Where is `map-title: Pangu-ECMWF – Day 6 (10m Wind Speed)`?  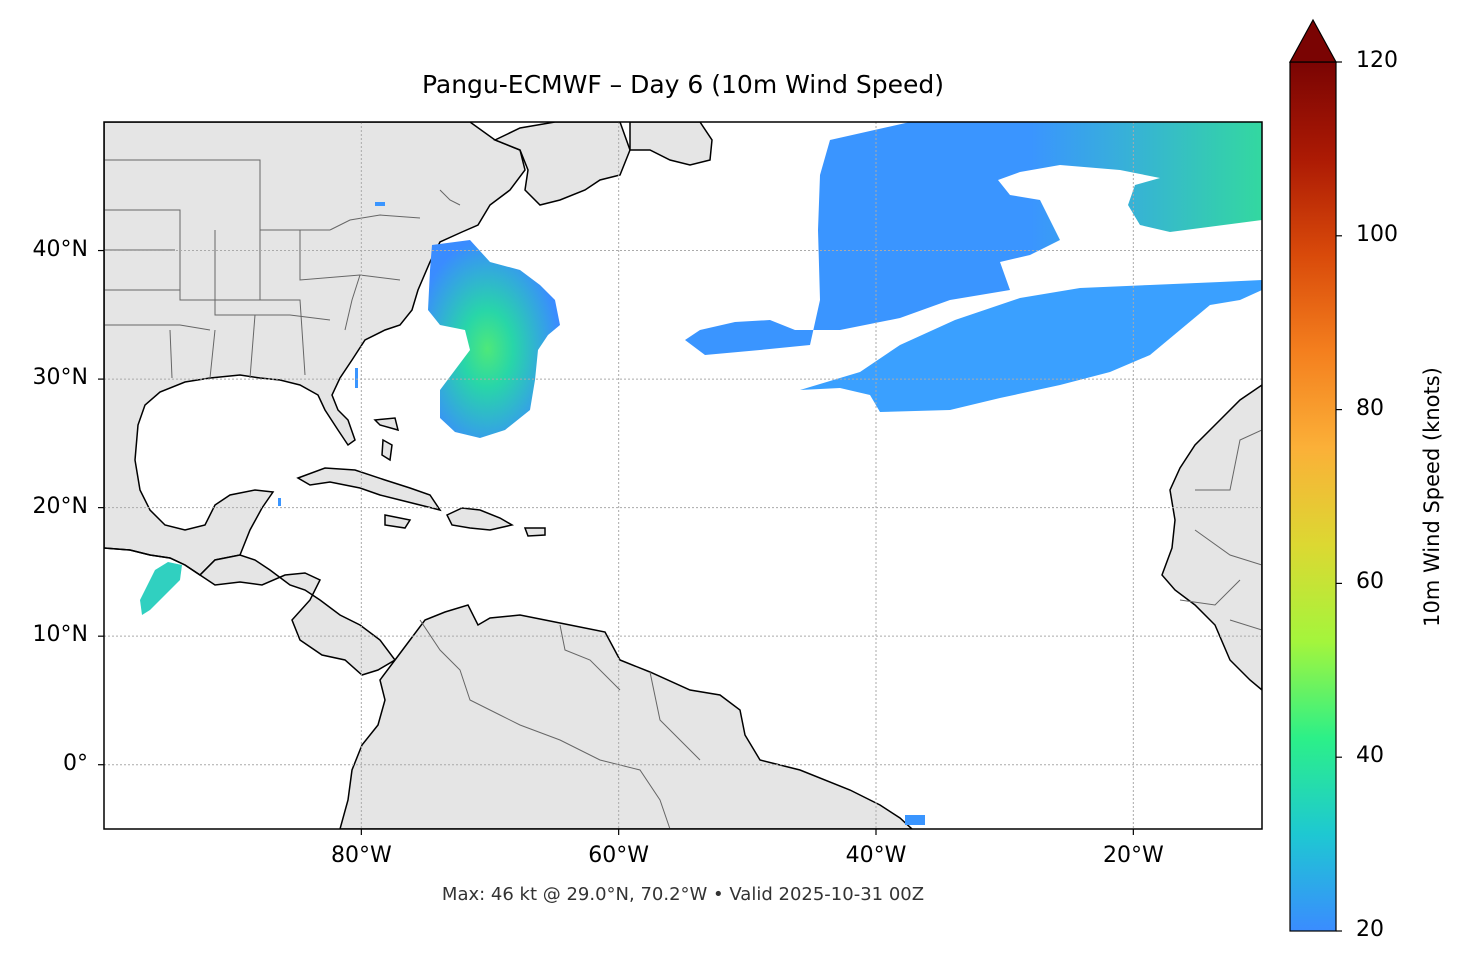
map-title: Pangu-ECMWF – Day 6 (10m Wind Speed) is located at coordinates (683, 84).